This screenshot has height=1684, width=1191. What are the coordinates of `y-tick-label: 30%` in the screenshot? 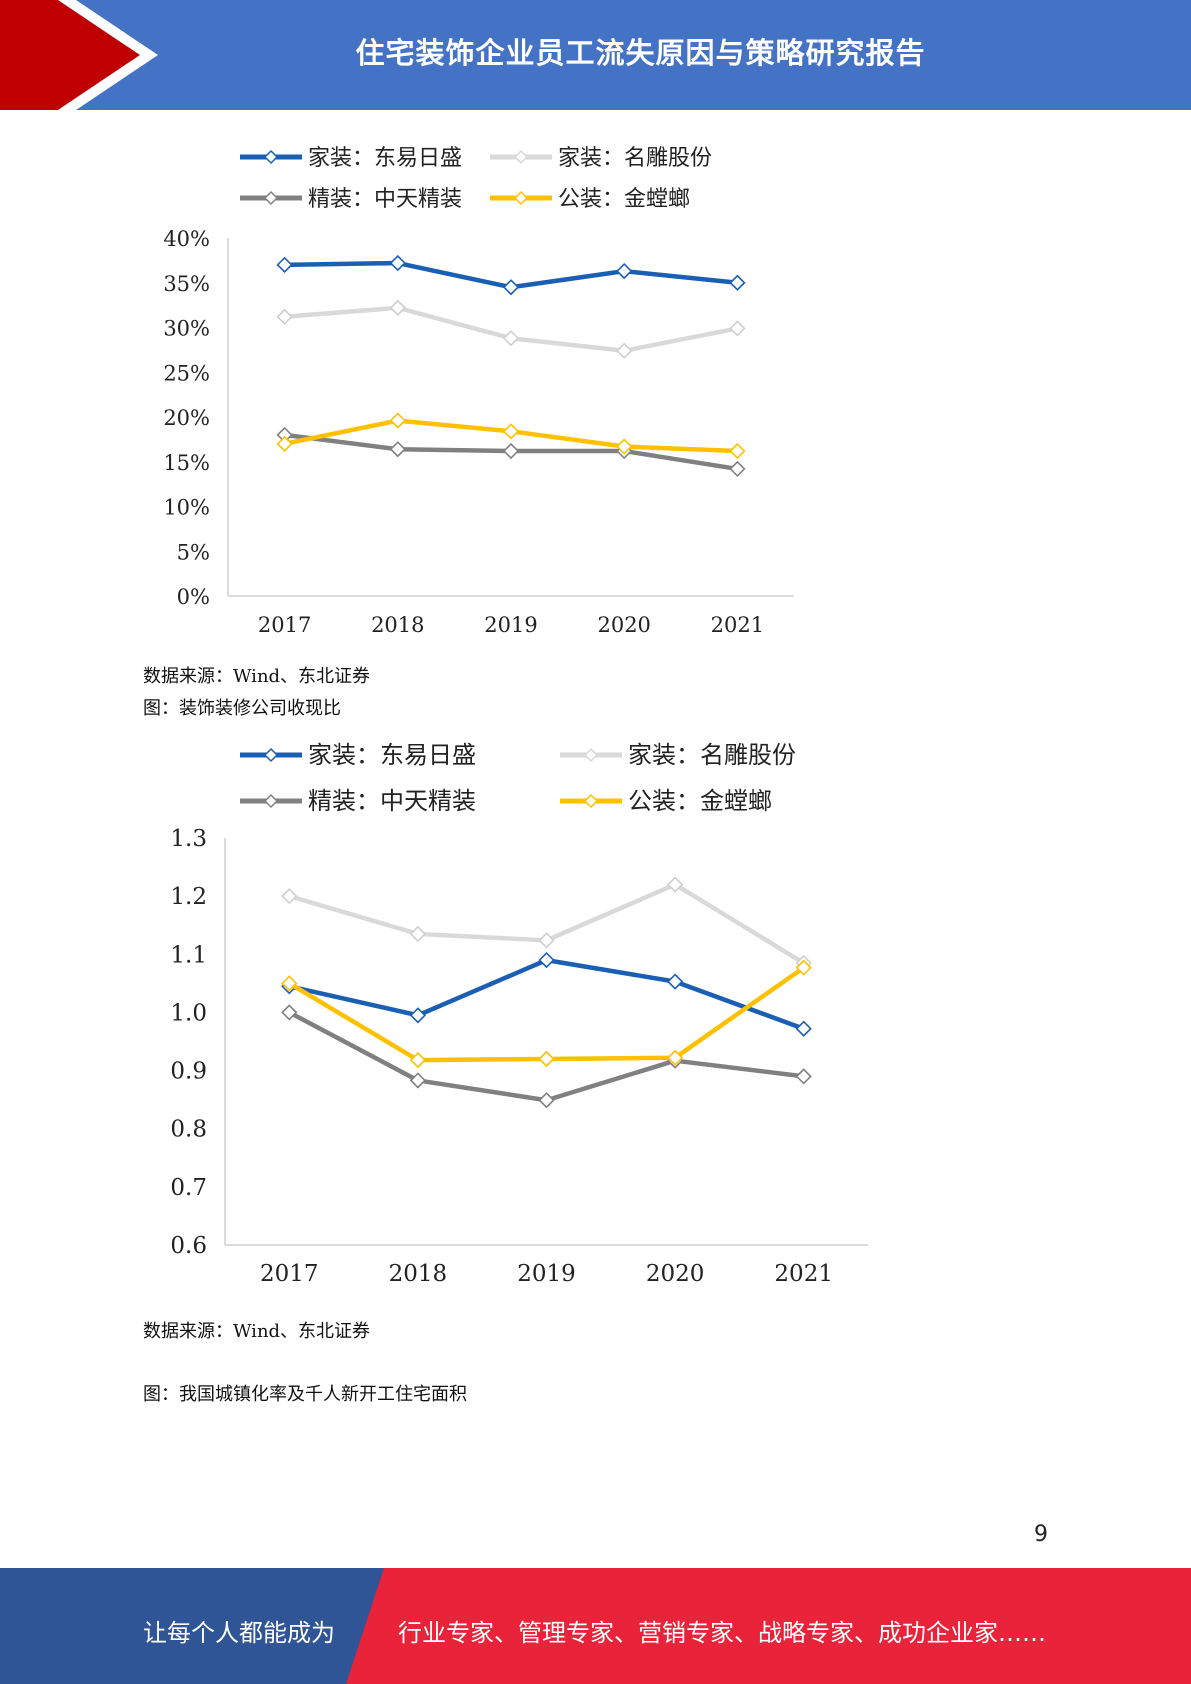 It's located at (186, 329).